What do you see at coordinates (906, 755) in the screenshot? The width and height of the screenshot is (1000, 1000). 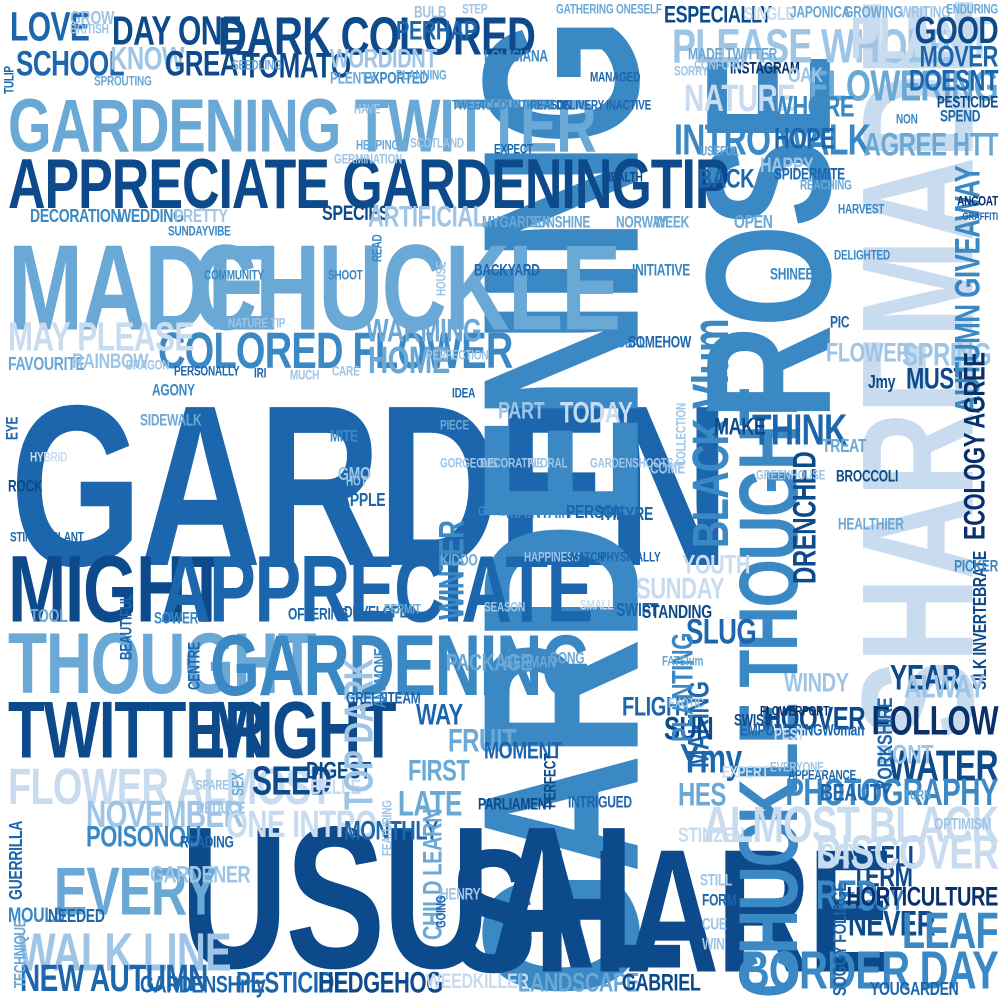 I see `word-dont: DONT` at bounding box center [906, 755].